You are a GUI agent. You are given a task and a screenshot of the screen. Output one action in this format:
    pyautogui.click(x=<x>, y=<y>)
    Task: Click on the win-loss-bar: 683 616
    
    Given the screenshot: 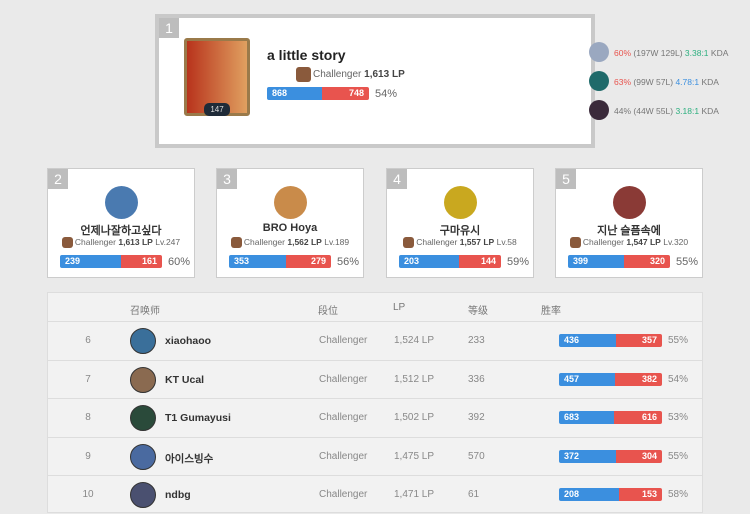 What is the action you would take?
    pyautogui.click(x=610, y=417)
    